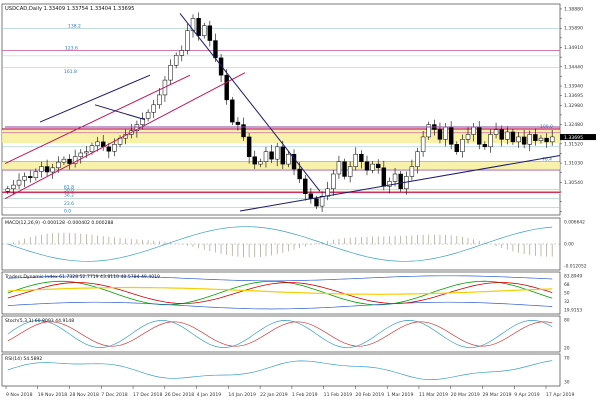 This screenshot has height=404, width=600. I want to click on indicator-tick: 83.8949, so click(573, 277).